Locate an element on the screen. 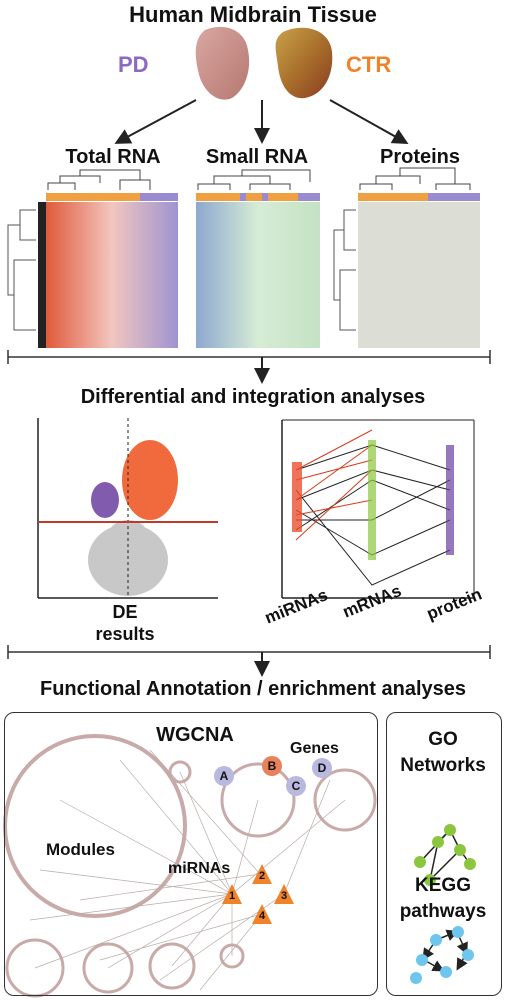 The width and height of the screenshot is (506, 1000). proteins-label: Proteins is located at coordinates (420, 157).